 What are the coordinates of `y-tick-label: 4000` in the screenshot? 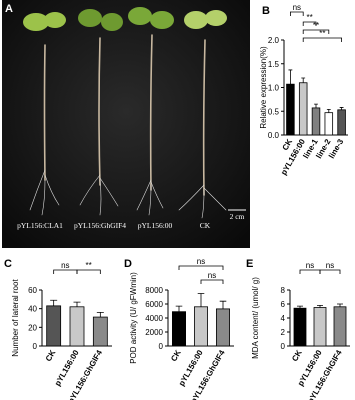 It's located at (154, 318).